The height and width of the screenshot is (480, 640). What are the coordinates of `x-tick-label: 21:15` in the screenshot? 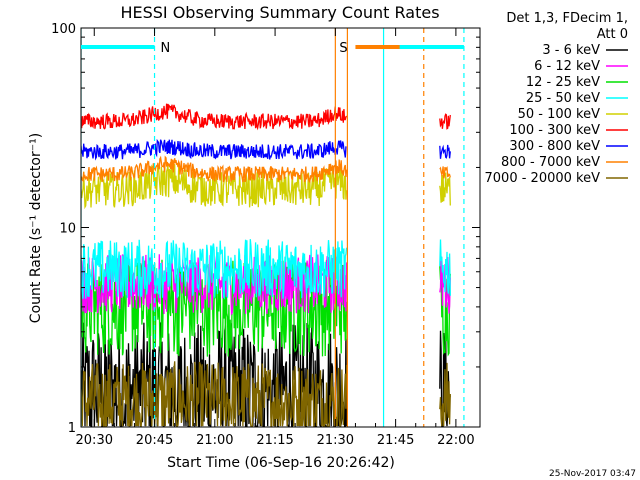 It's located at (274, 440).